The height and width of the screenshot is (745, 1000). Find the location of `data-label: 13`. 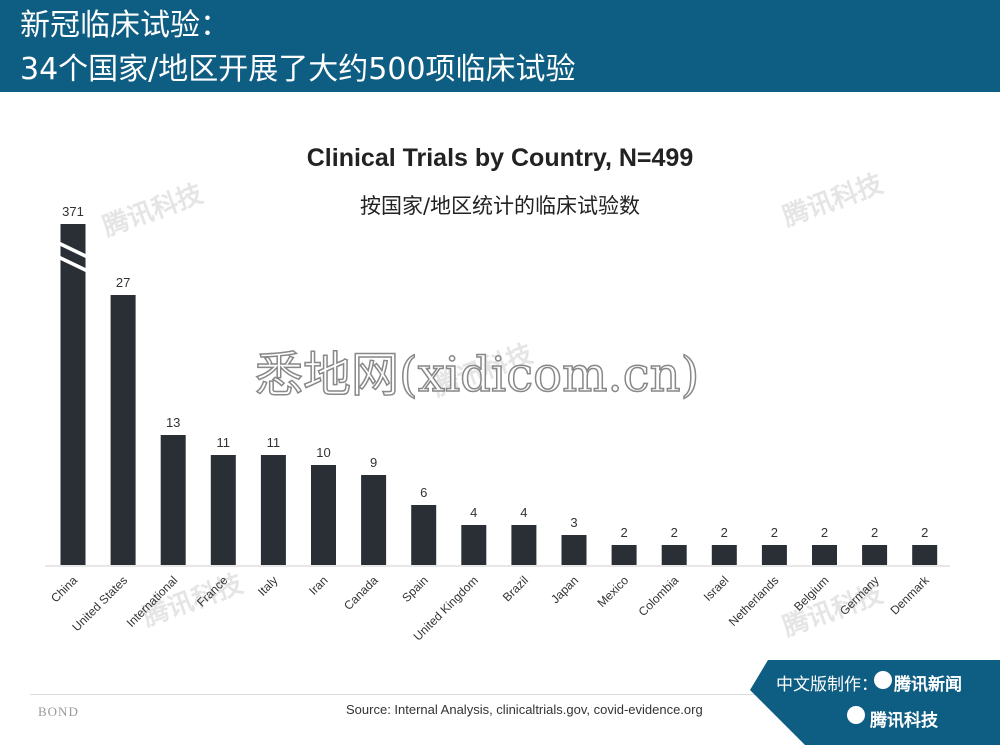

data-label: 13 is located at coordinates (173, 422).